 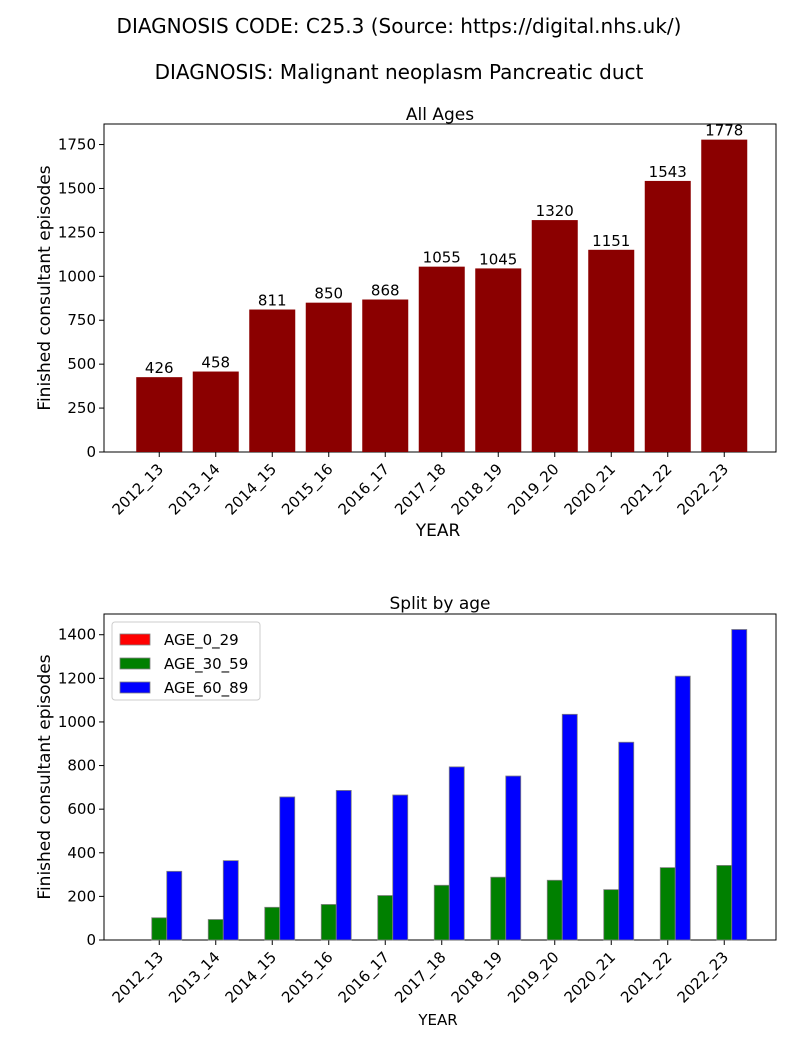 What do you see at coordinates (138, 489) in the screenshot?
I see `all-ages-x-tick-label: 2012_13` at bounding box center [138, 489].